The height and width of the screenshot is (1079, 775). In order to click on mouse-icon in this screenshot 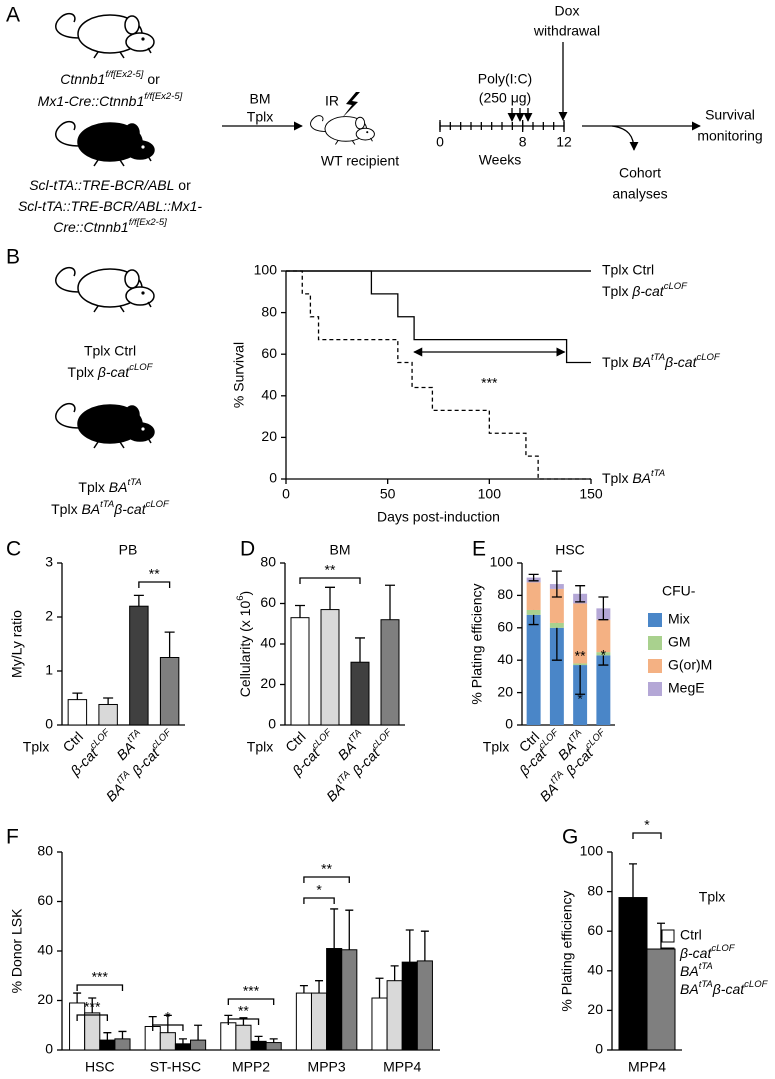, I will do `click(342, 130)`.